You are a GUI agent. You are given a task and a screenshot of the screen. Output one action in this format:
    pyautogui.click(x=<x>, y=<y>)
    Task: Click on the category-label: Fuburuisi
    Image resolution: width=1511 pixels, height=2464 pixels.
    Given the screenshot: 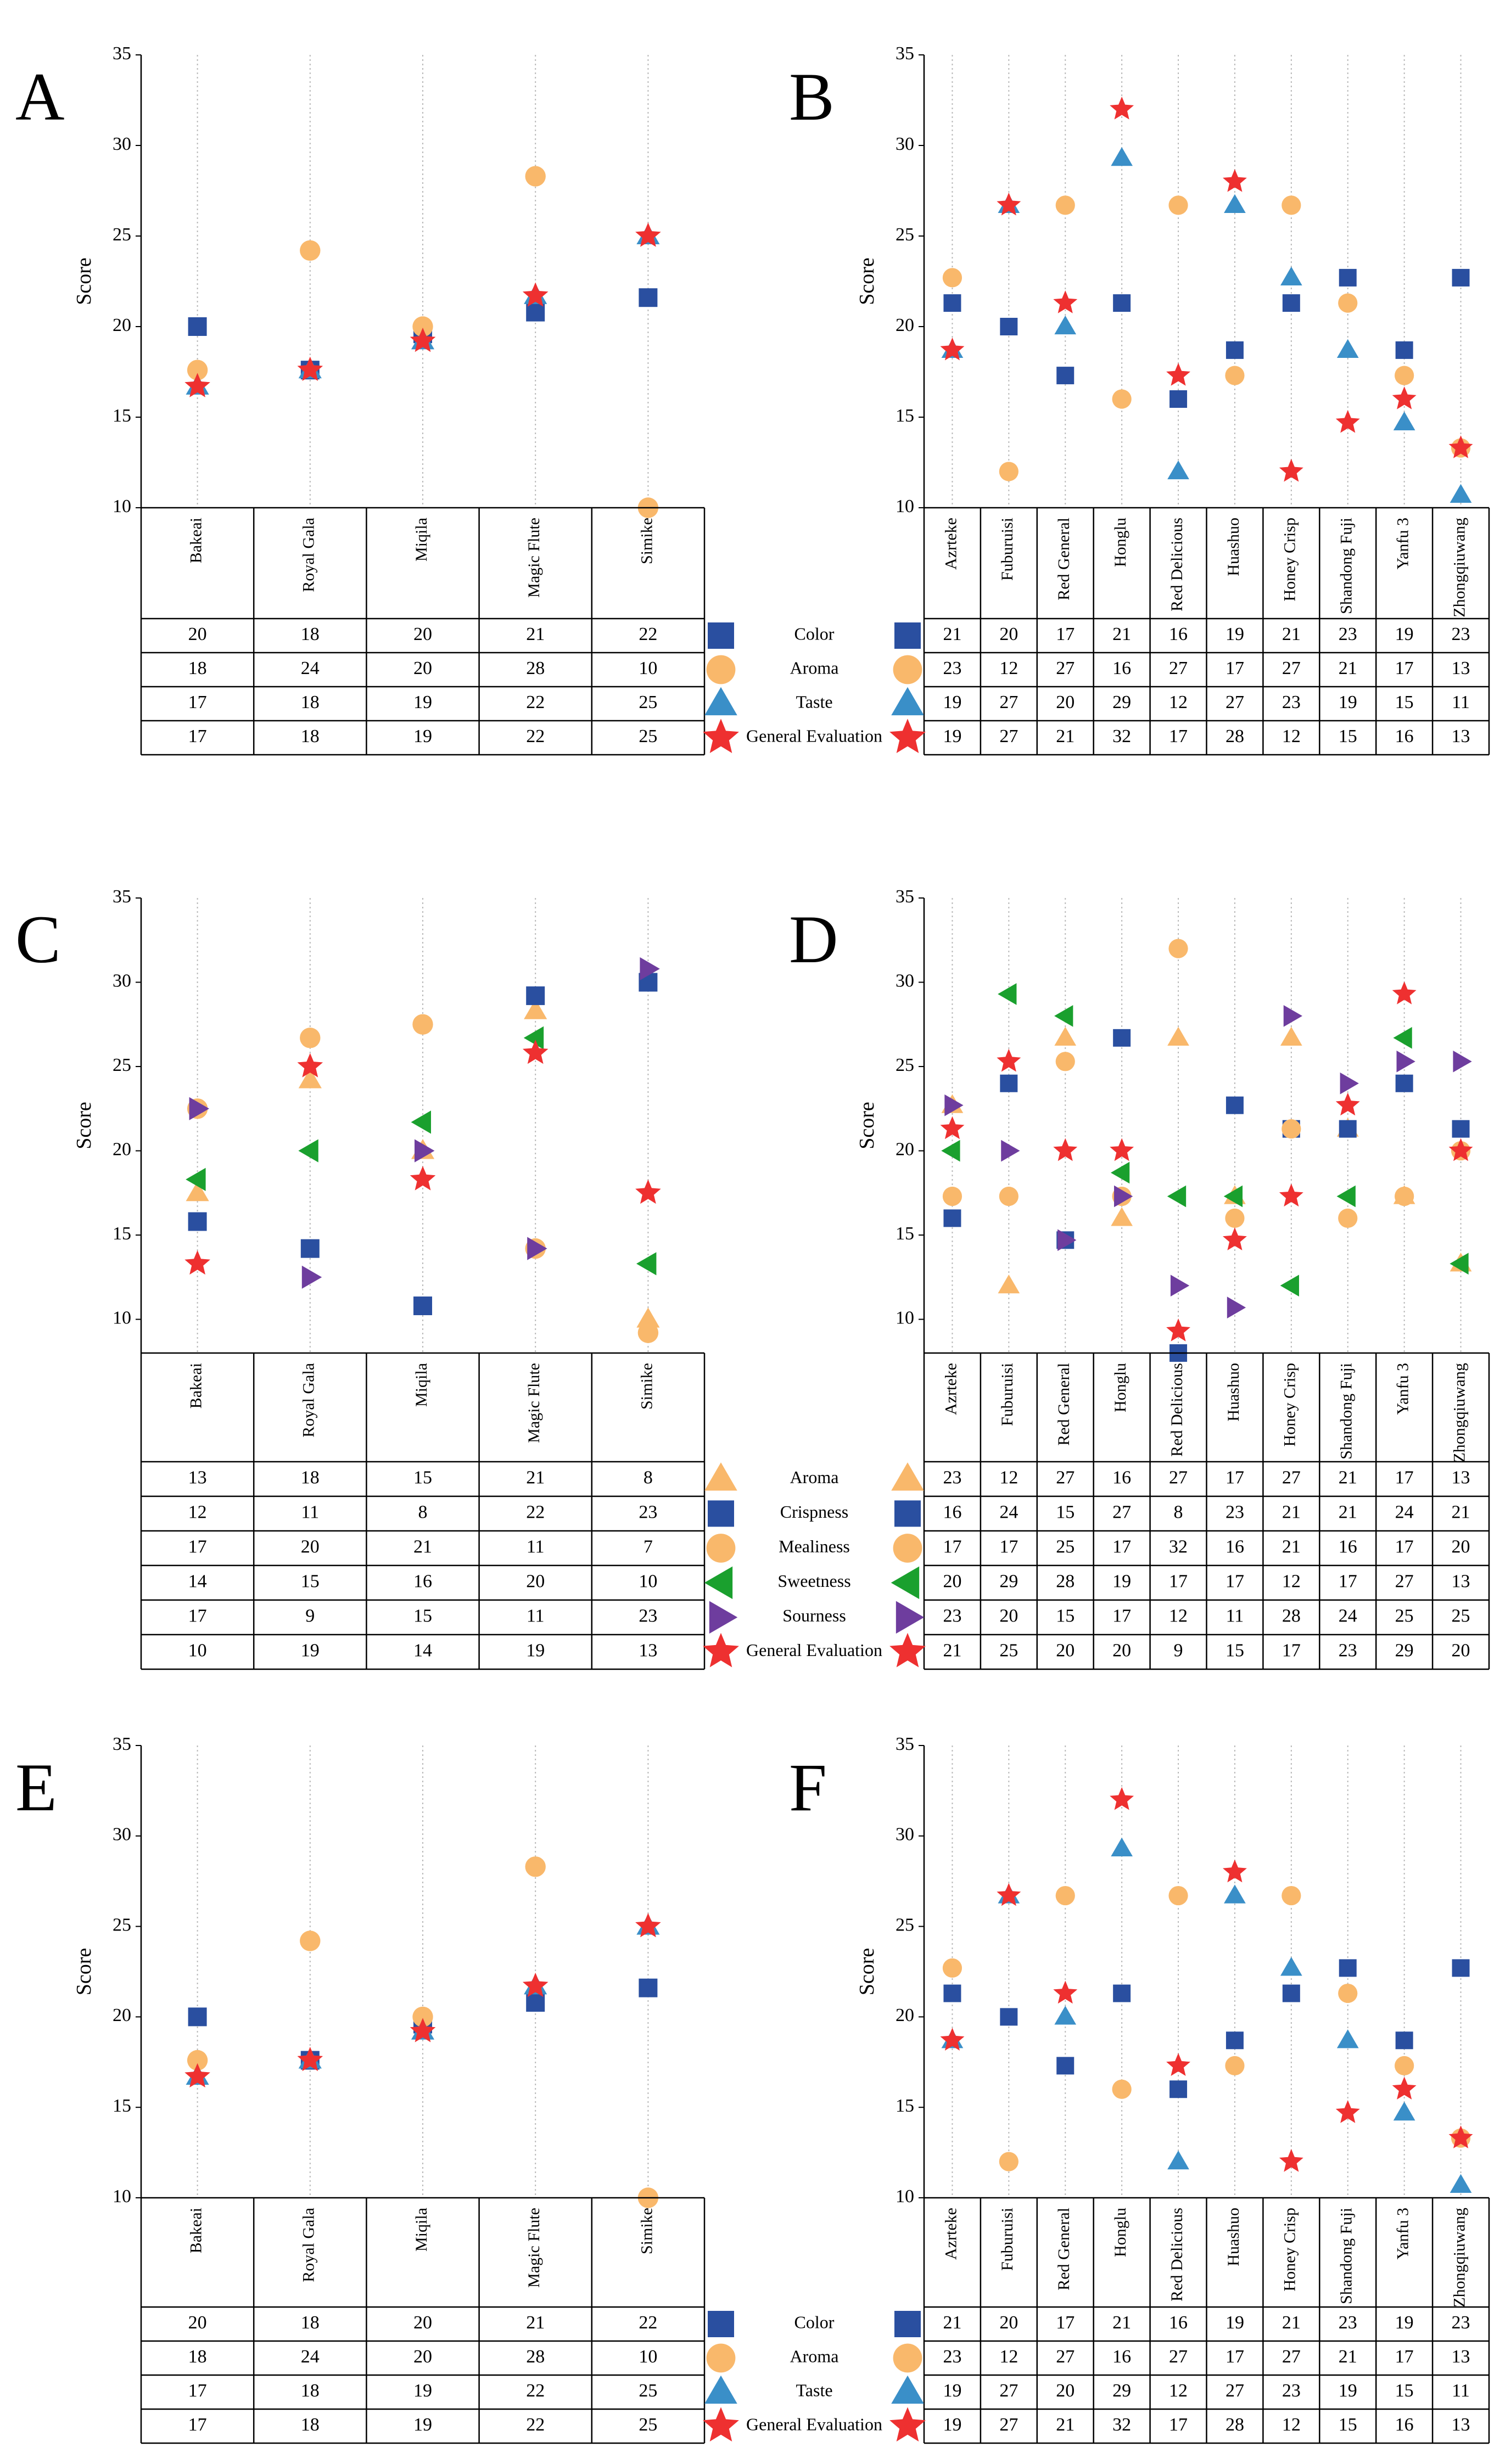 What is the action you would take?
    pyautogui.click(x=1007, y=549)
    